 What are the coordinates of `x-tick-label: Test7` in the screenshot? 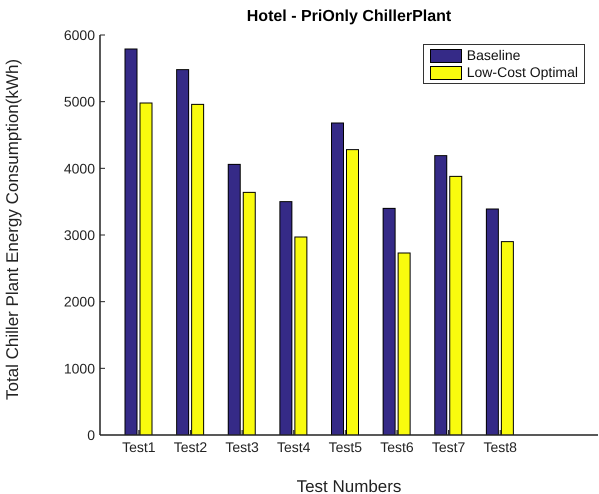 It's located at (449, 446).